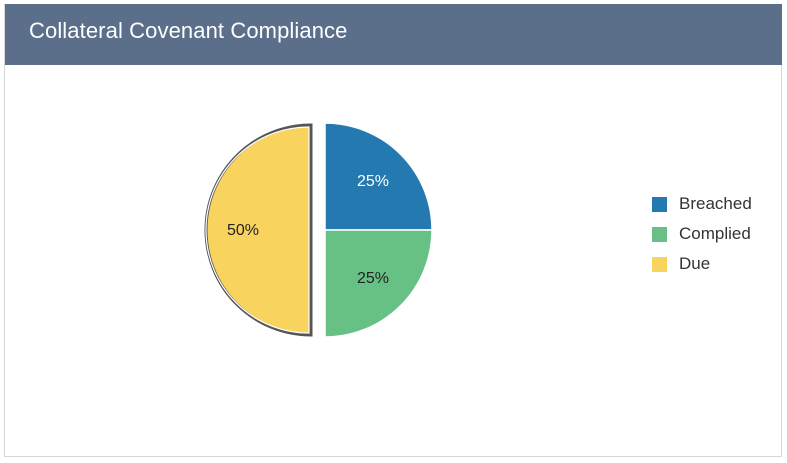 This screenshot has height=463, width=787. What do you see at coordinates (243, 230) in the screenshot?
I see `slice-label-due: 50%` at bounding box center [243, 230].